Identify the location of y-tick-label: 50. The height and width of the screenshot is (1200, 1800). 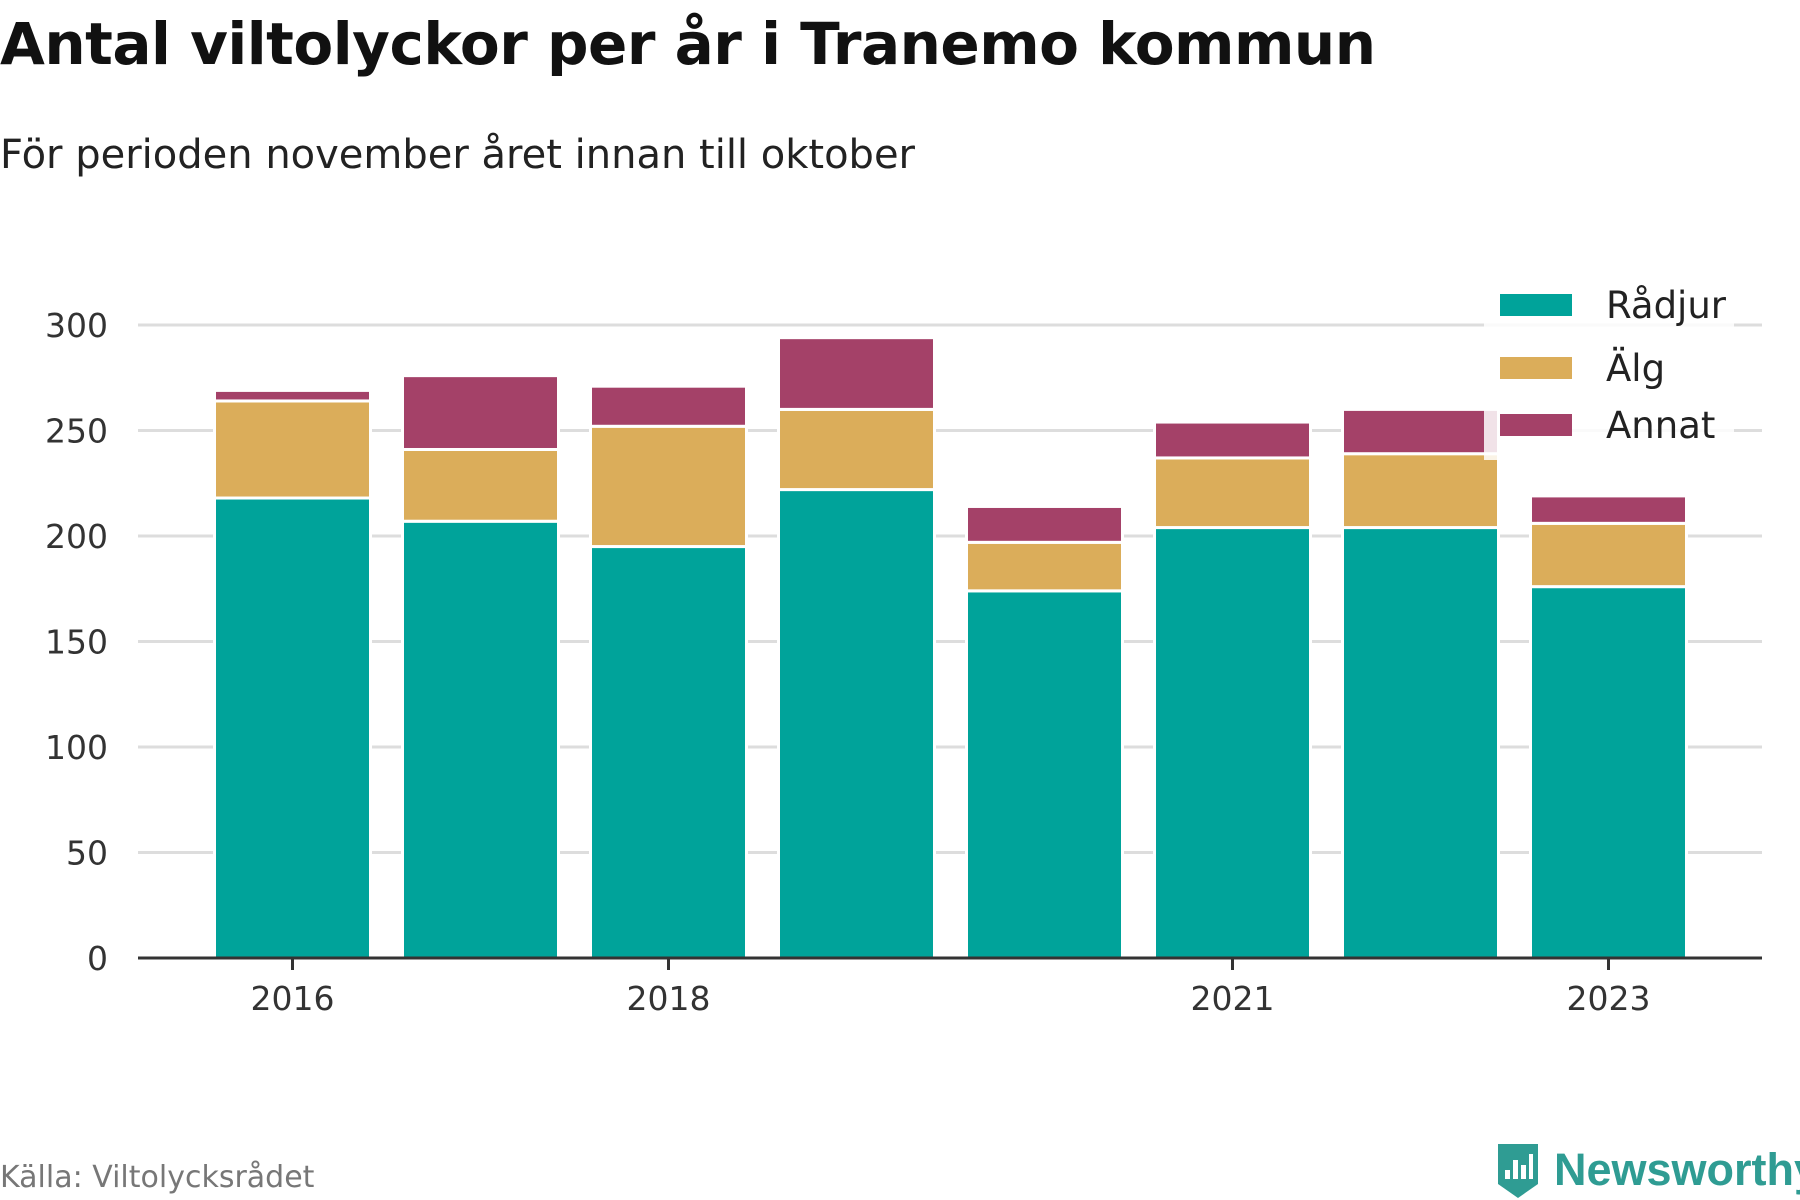
(87, 853).